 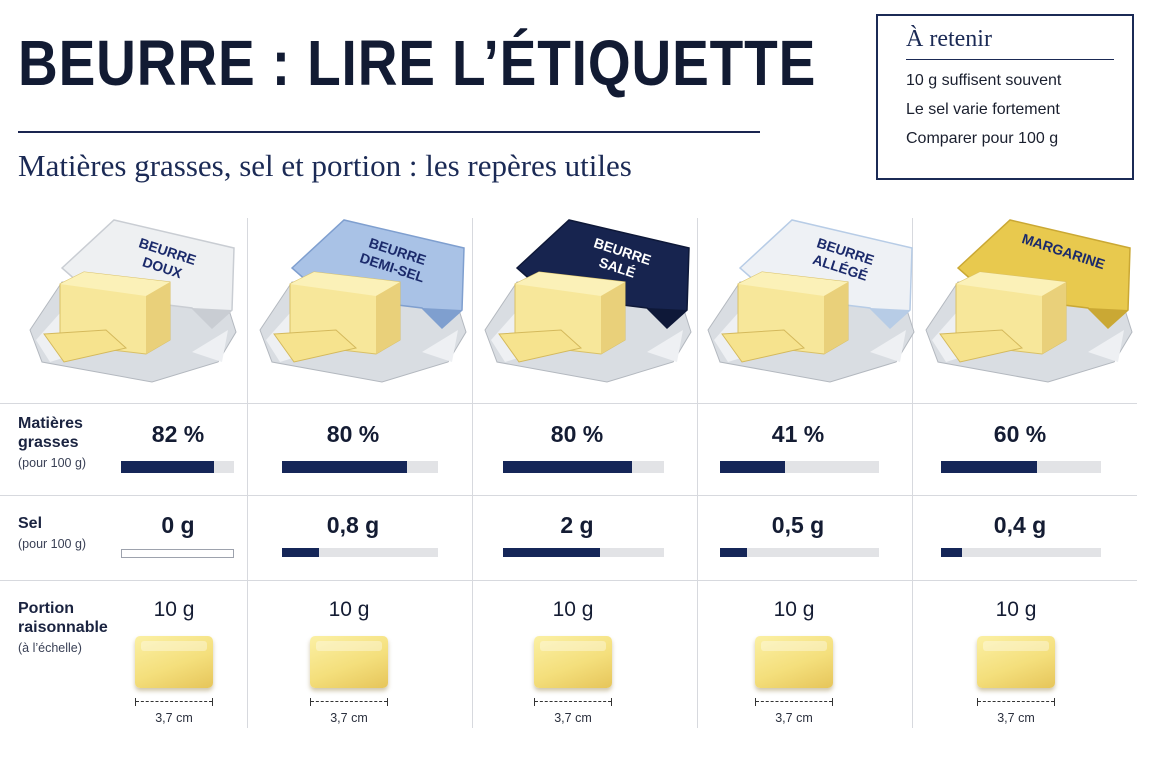 I want to click on key-point-item: Le sel varie fortement, so click(x=983, y=109).